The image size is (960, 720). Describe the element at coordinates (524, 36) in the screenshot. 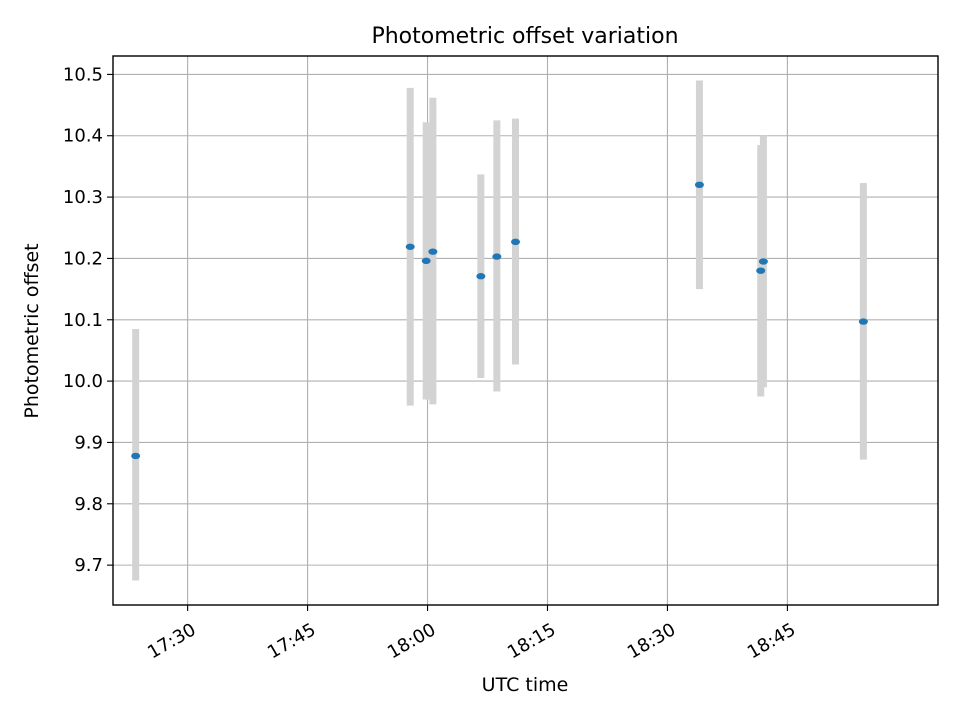

I see `chart-title: Photometric offset variation` at that location.